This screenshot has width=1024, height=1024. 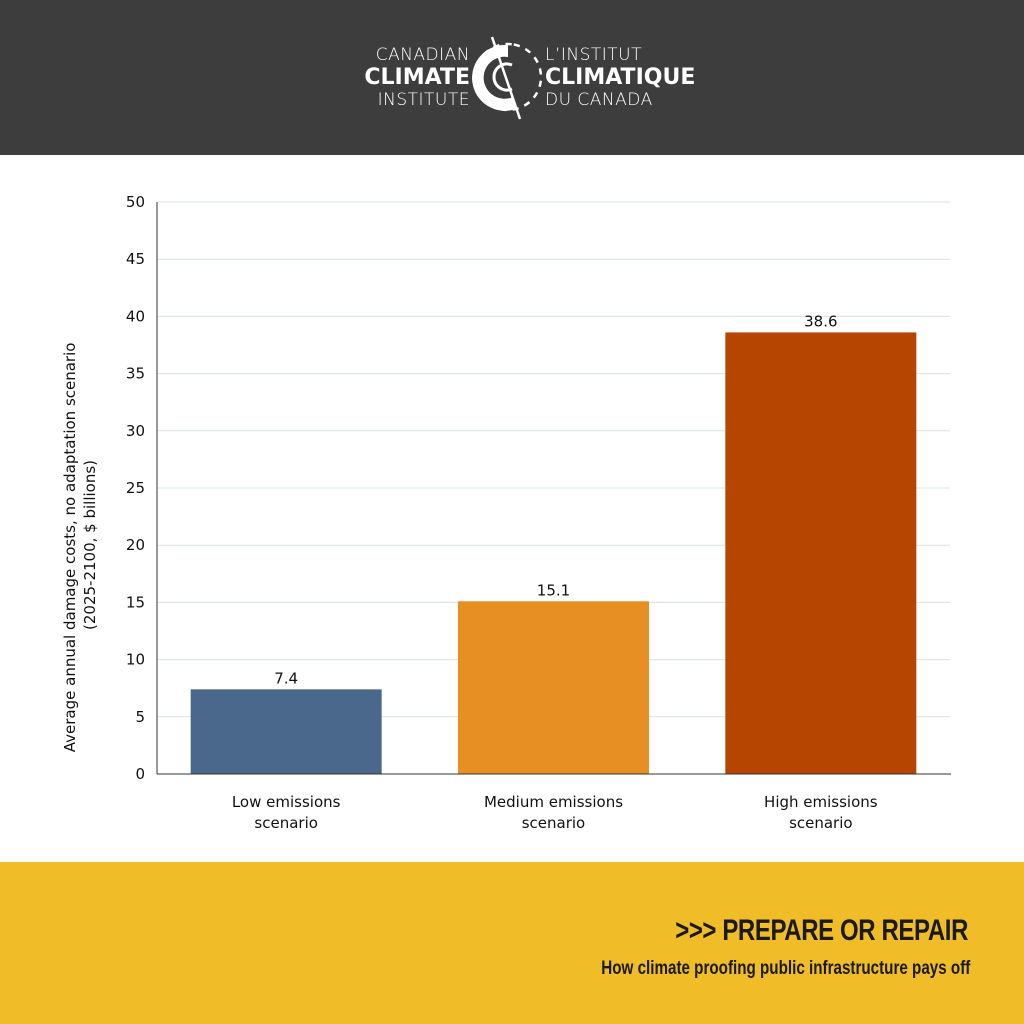 I want to click on y-axis-label: (2025-2100, $ billions), so click(x=90, y=545).